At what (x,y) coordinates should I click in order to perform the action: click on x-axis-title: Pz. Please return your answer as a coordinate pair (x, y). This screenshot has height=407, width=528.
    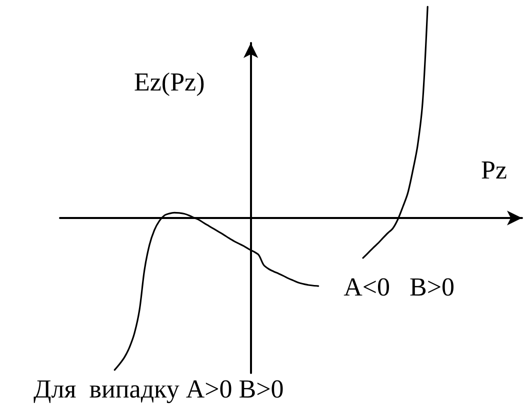
    Looking at the image, I should click on (494, 170).